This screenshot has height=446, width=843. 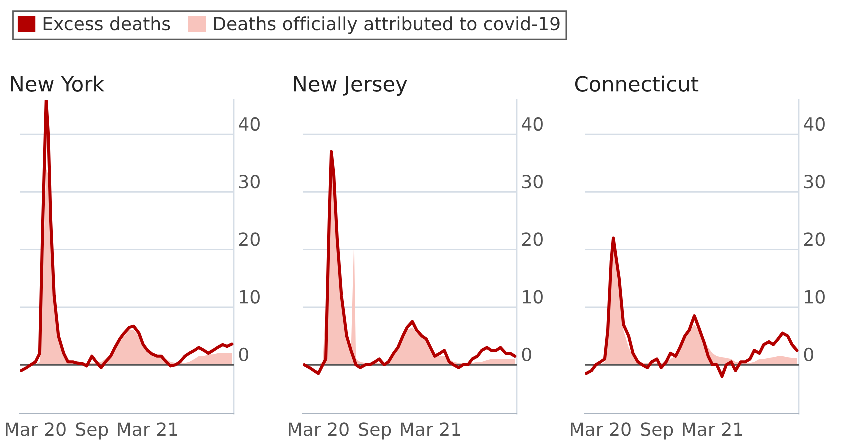 I want to click on chart-title: Connecticut, so click(x=637, y=84).